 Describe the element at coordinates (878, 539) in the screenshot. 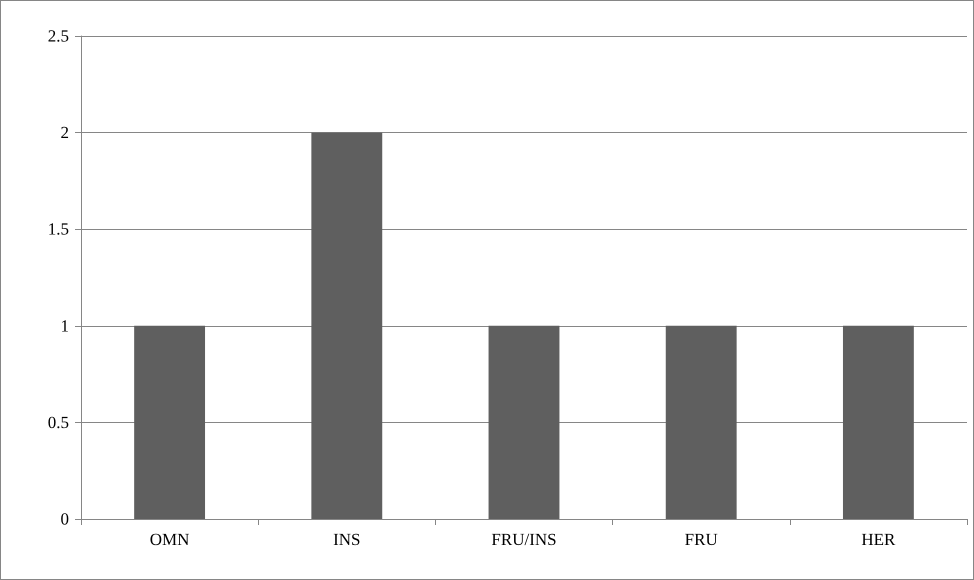

I see `x-tick-label: HER` at that location.